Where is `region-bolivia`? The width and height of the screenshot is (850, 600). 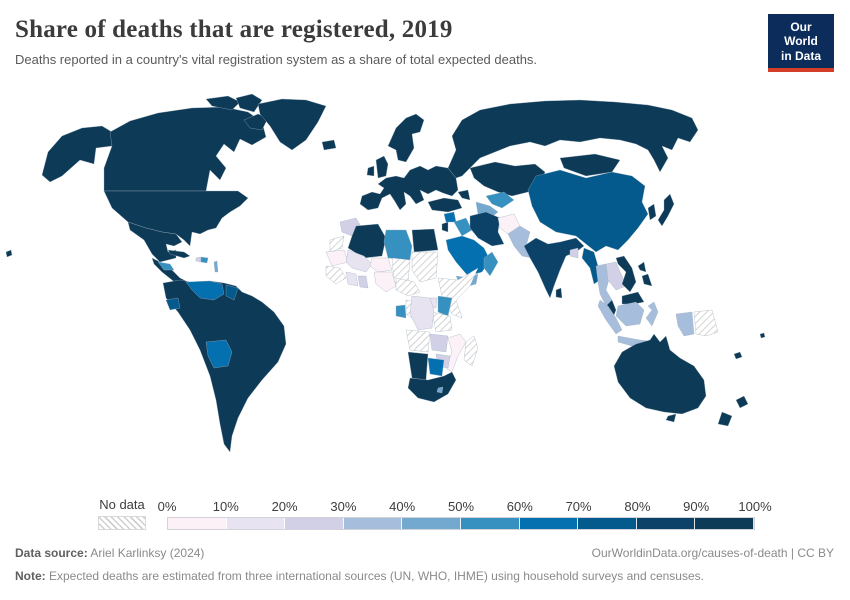 region-bolivia is located at coordinates (219, 354).